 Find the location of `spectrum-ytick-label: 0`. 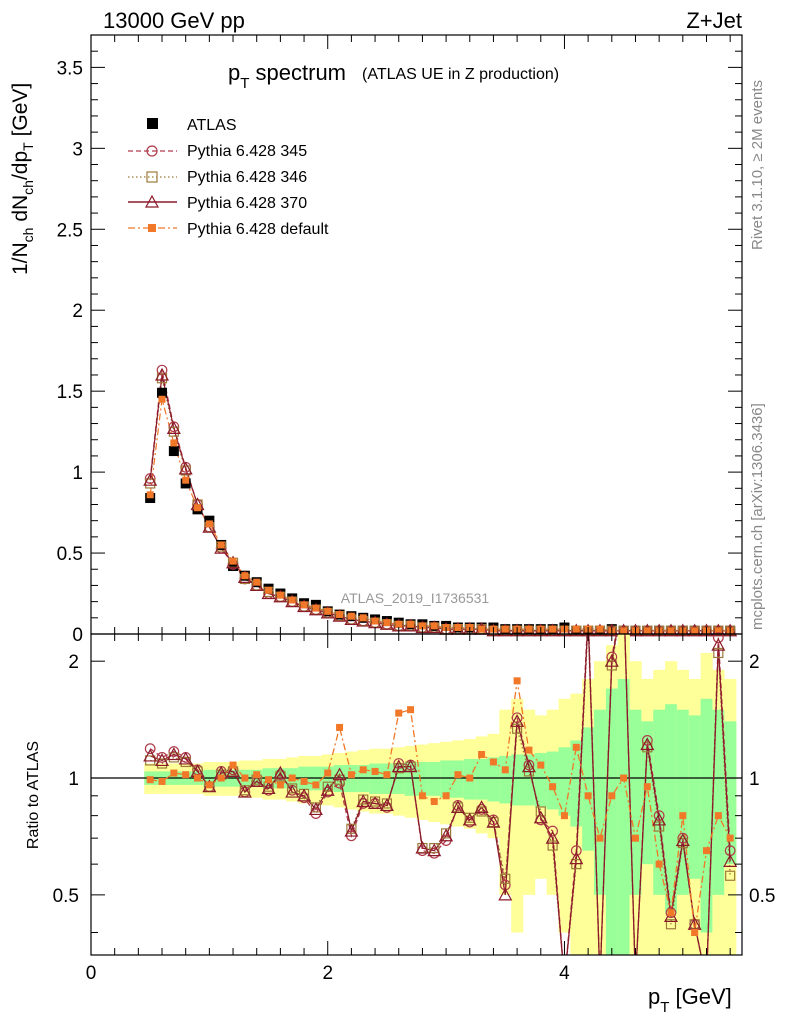

spectrum-ytick-label: 0 is located at coordinates (77, 635).